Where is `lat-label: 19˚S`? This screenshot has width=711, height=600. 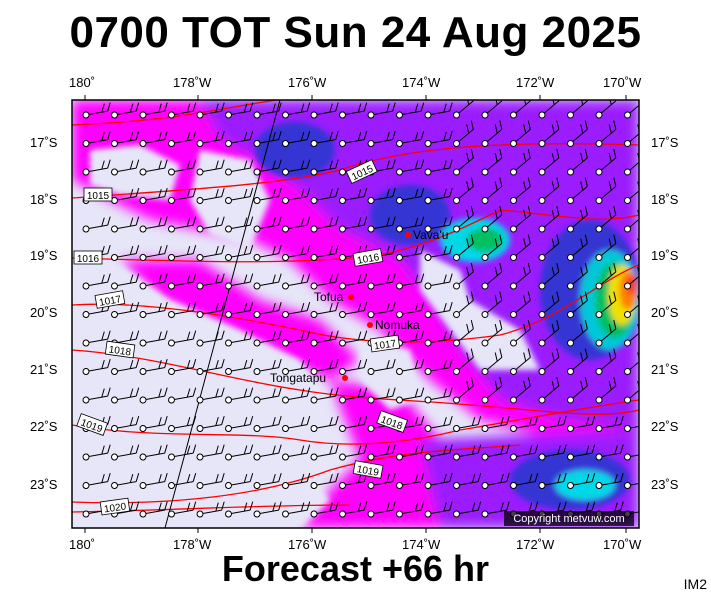 lat-label: 19˚S is located at coordinates (44, 255).